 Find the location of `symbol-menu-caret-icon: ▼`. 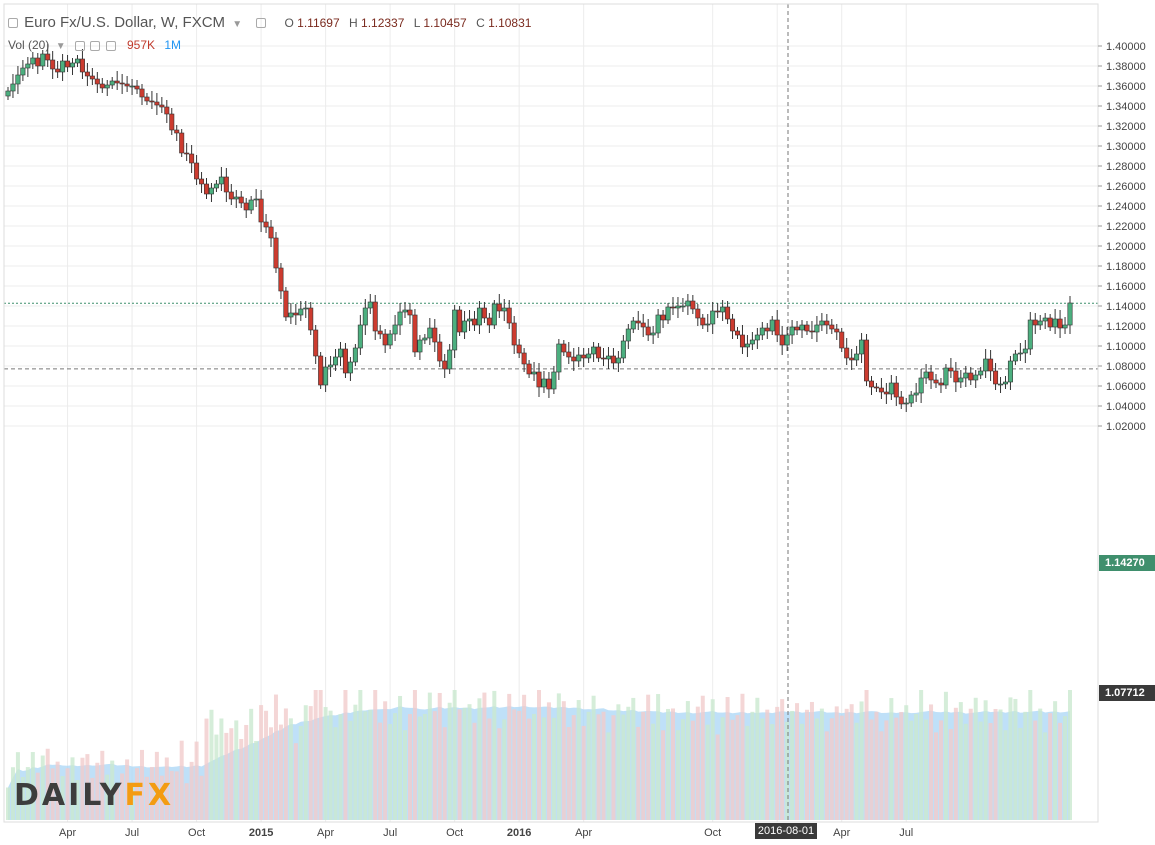

symbol-menu-caret-icon: ▼ is located at coordinates (237, 24).